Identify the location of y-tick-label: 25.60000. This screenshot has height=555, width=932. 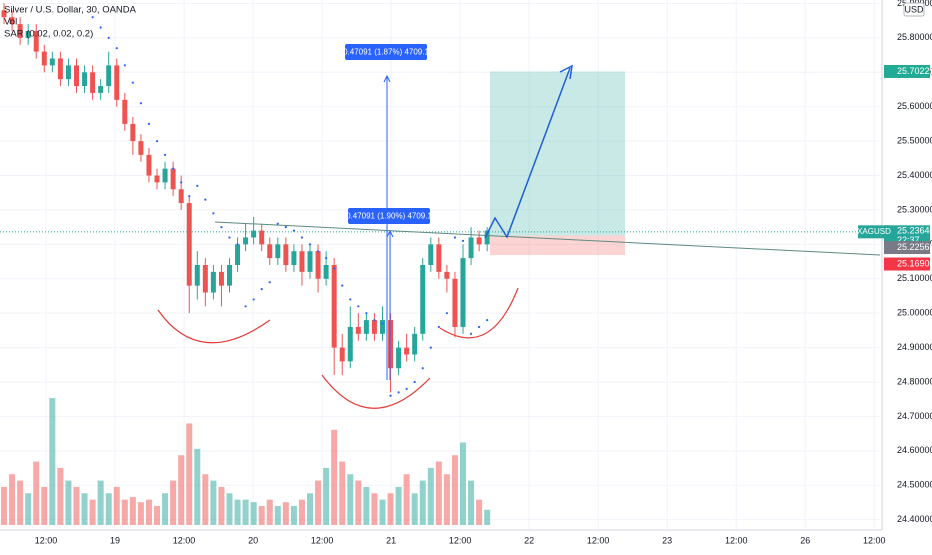
(914, 106).